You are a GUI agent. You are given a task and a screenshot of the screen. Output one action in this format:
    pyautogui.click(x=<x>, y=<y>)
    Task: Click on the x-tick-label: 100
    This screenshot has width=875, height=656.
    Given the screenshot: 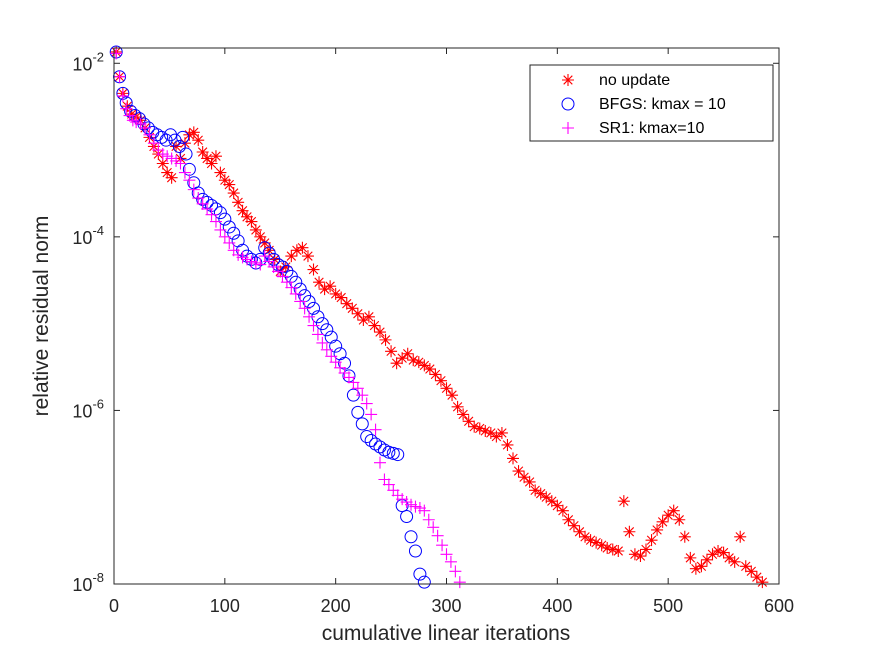 What is the action you would take?
    pyautogui.click(x=225, y=606)
    